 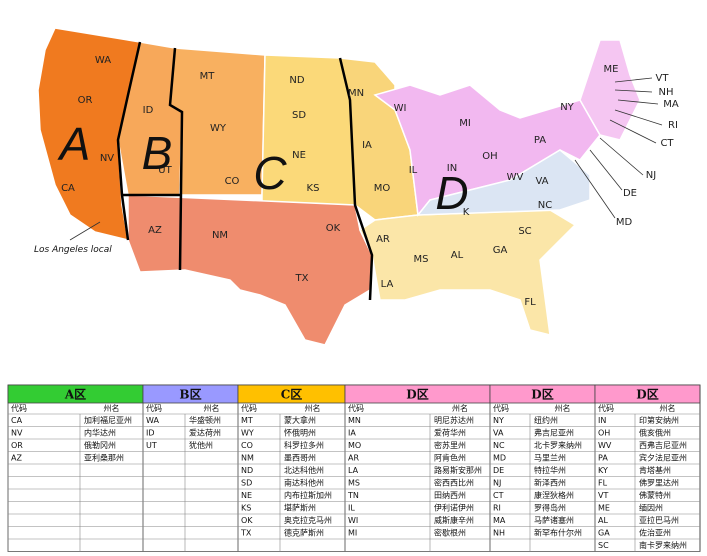 I want to click on state-label: IL, so click(x=413, y=170).